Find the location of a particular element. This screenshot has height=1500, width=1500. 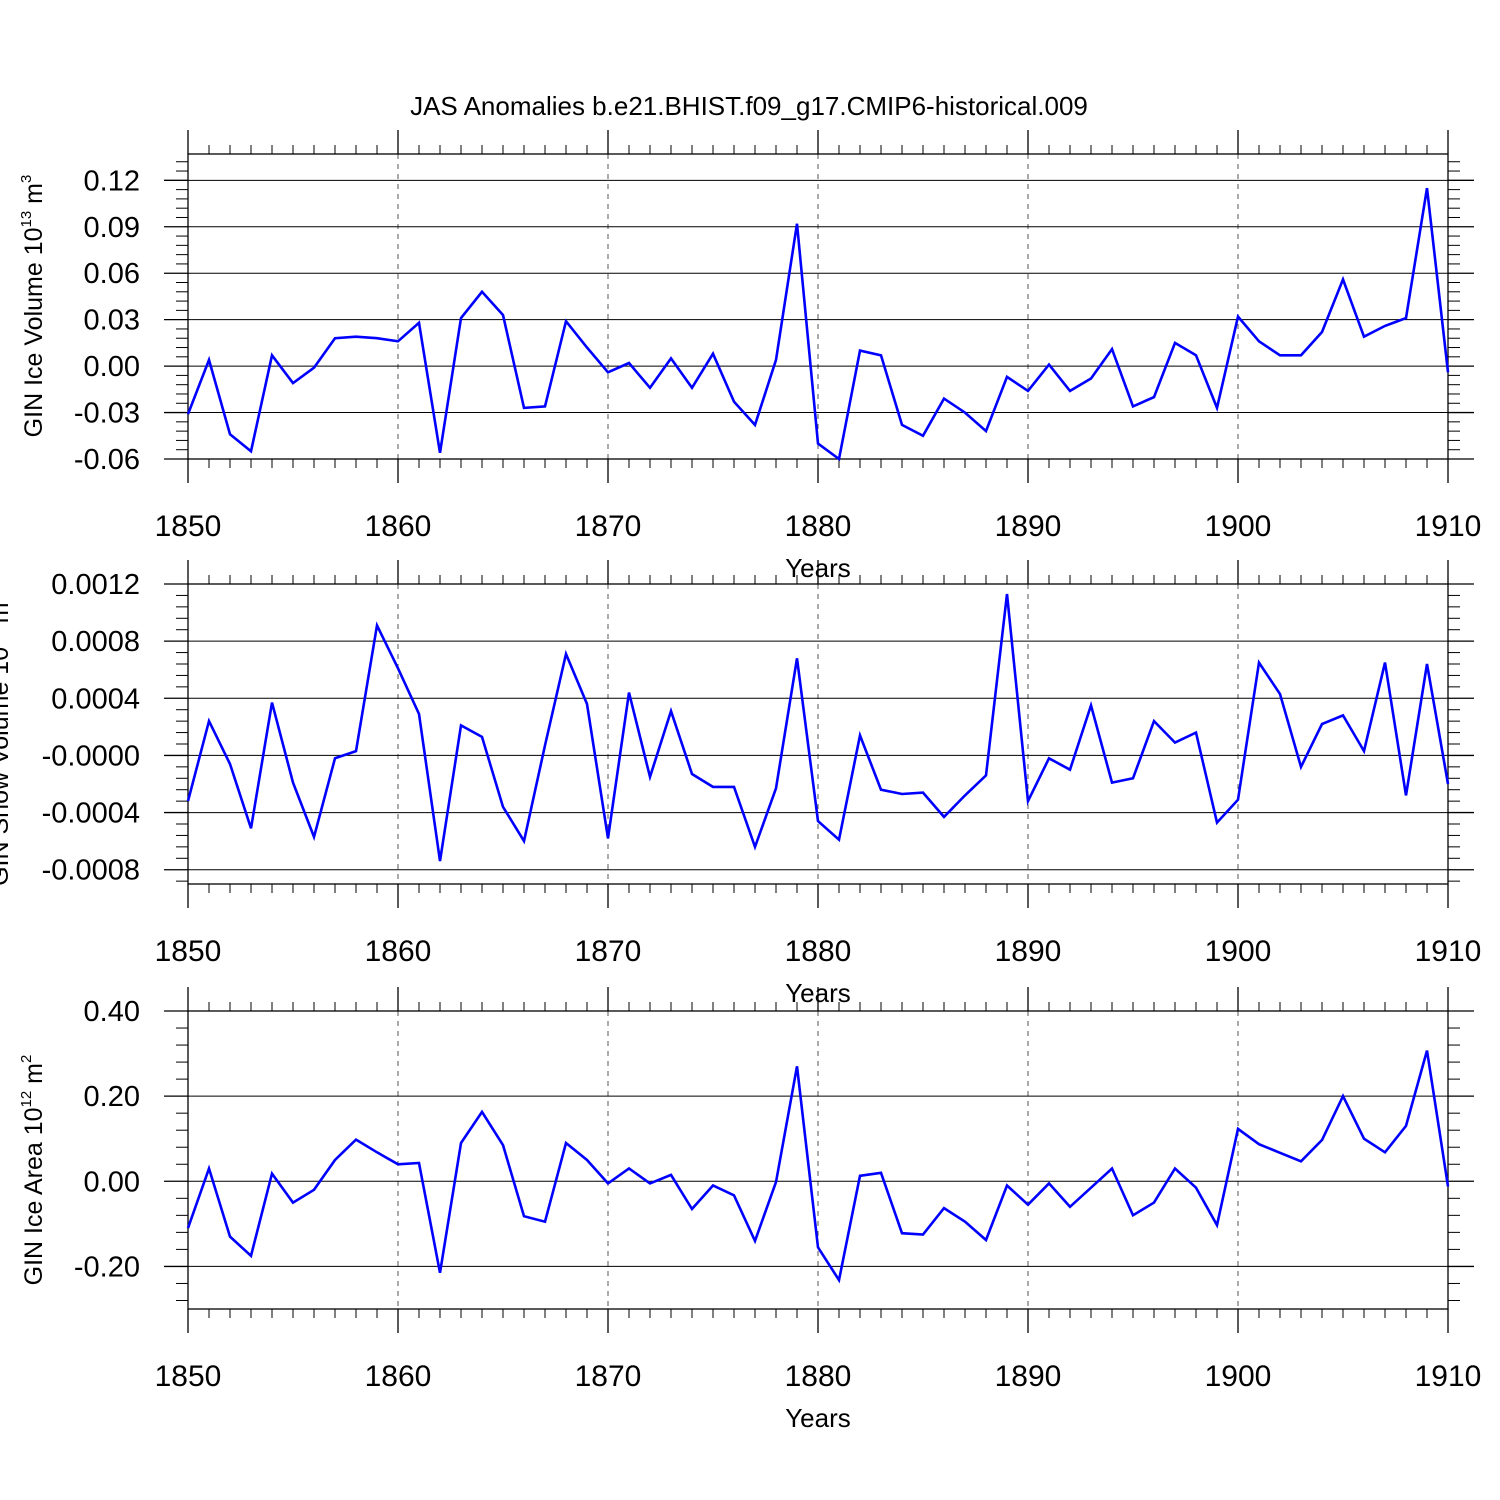

y-tick-label: 0.20 is located at coordinates (112, 1097).